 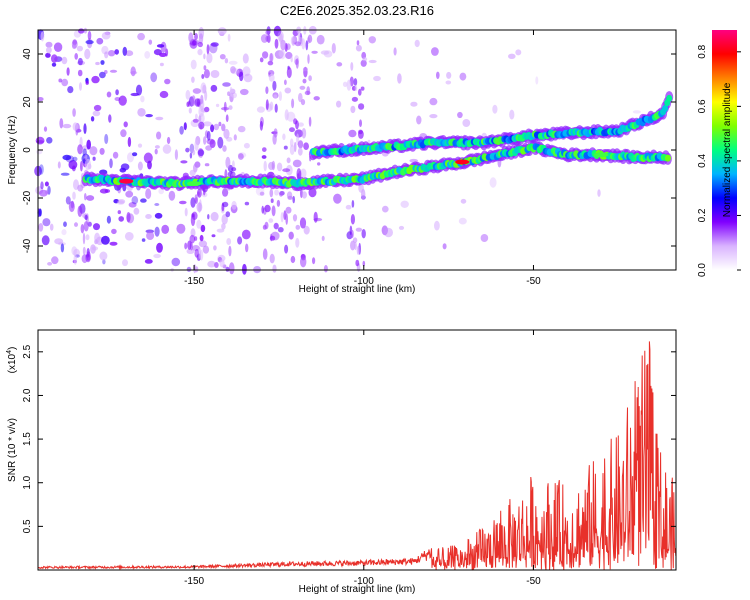 What do you see at coordinates (702, 161) in the screenshot?
I see `colorbar-tick-label: 0.4` at bounding box center [702, 161].